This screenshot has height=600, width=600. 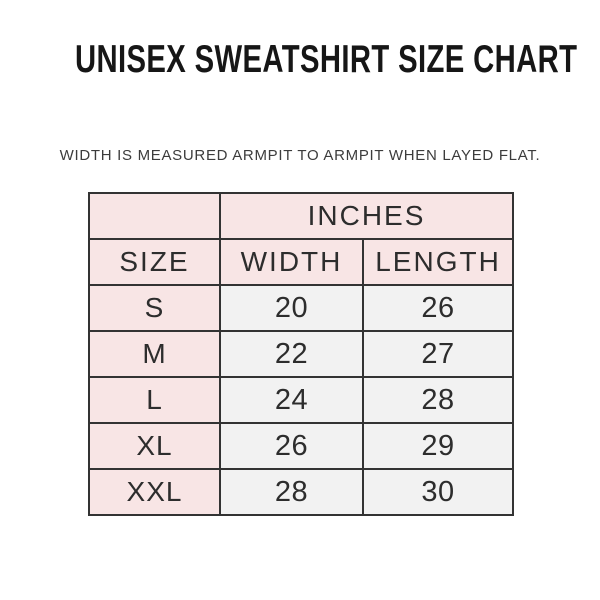 What do you see at coordinates (438, 492) in the screenshot?
I see `length-cell: 30` at bounding box center [438, 492].